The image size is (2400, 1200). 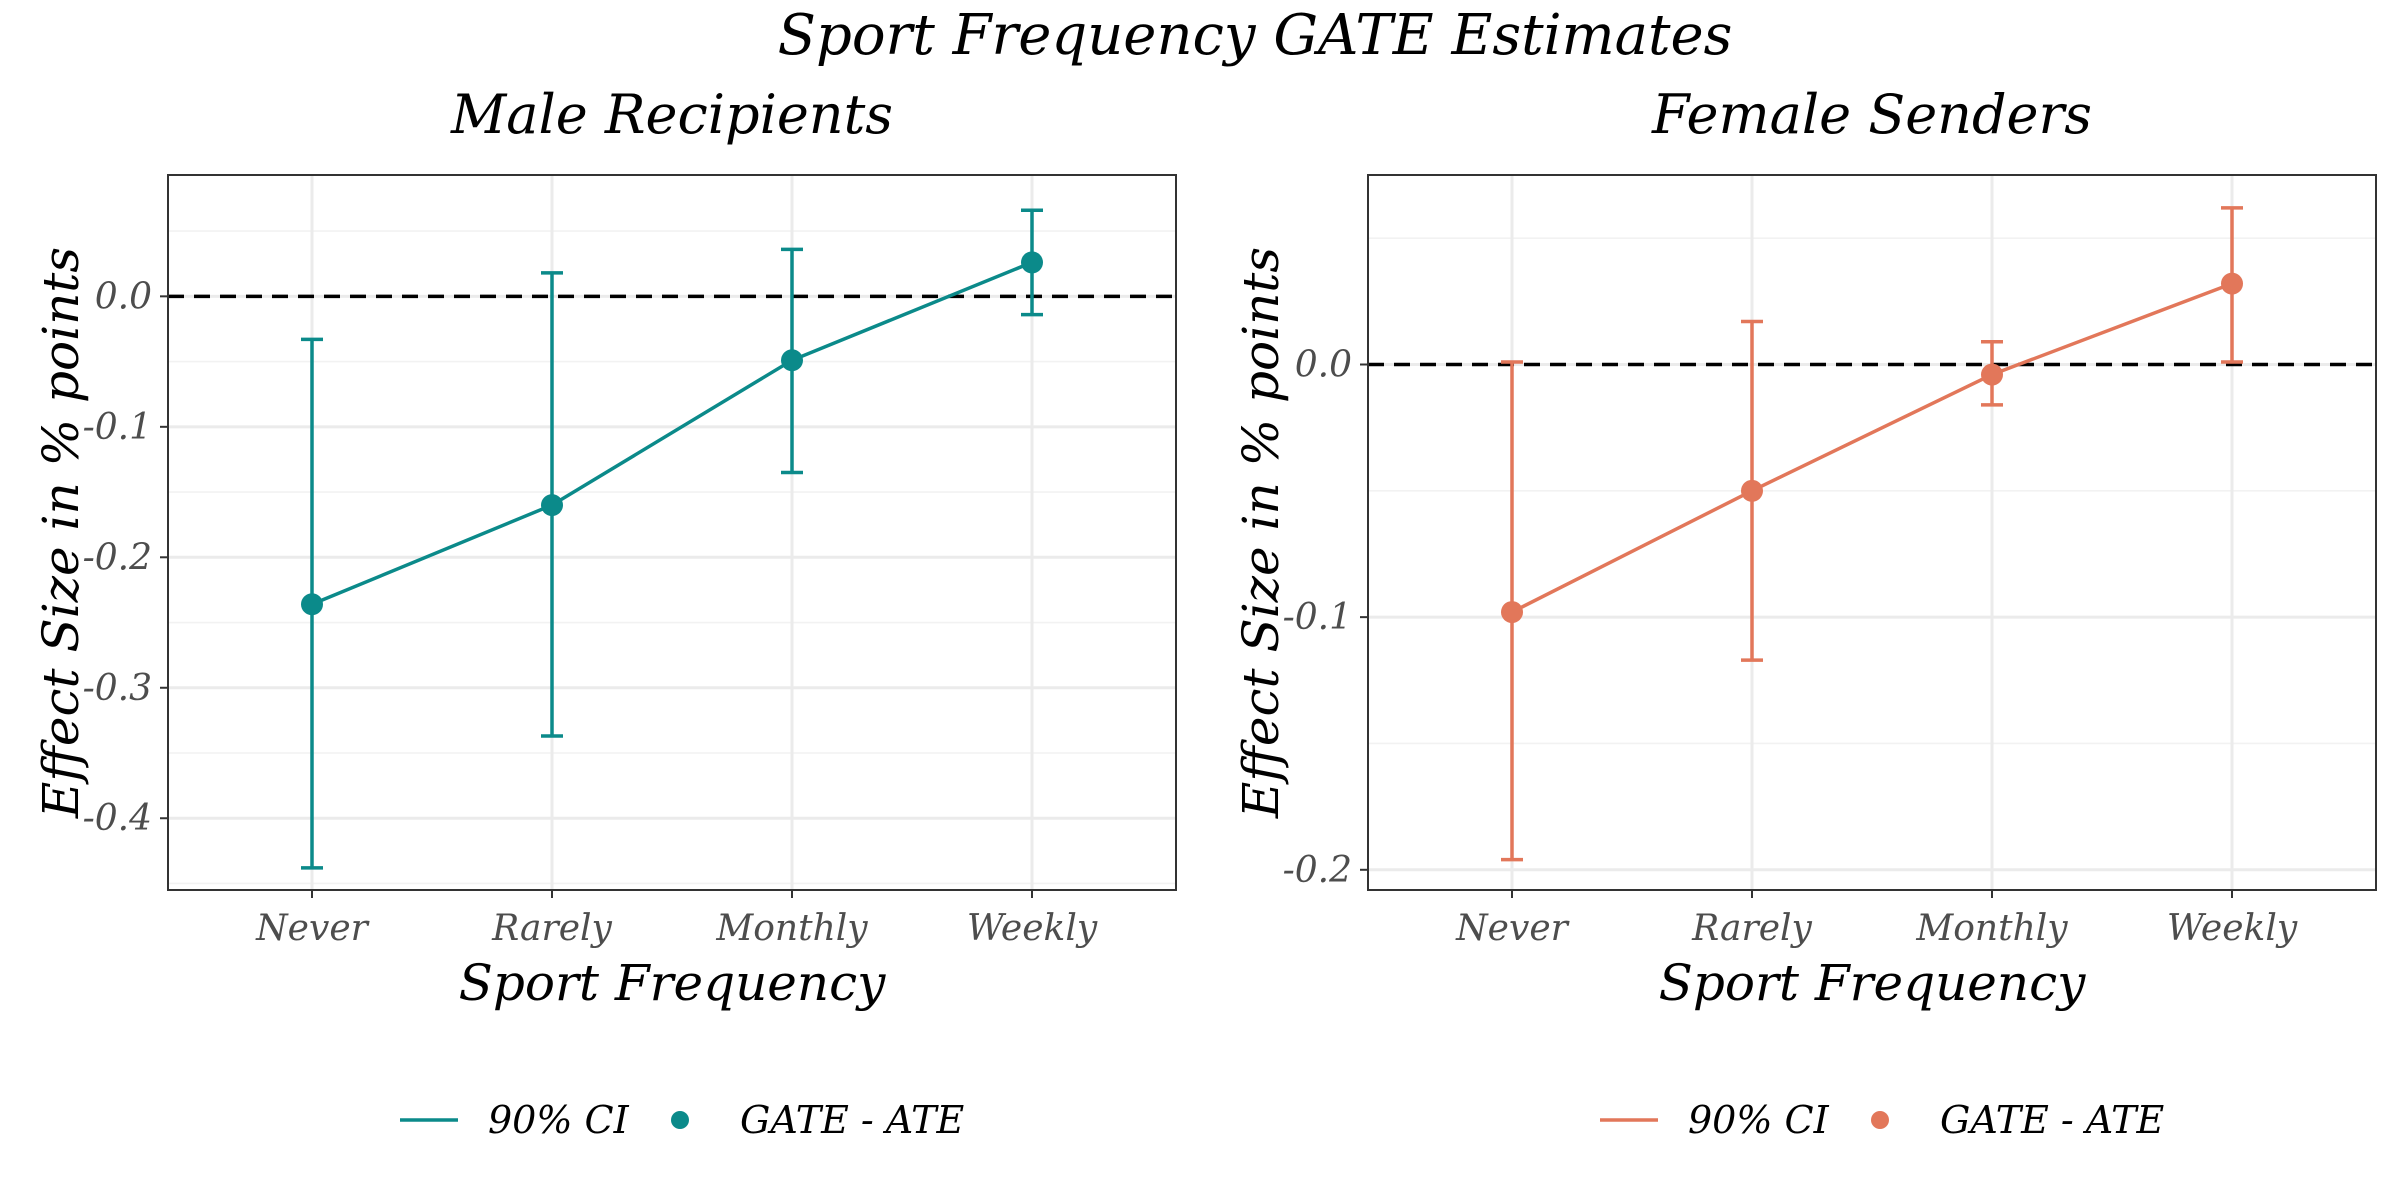 What do you see at coordinates (1255, 35) in the screenshot?
I see `figure-title: Sport Frequency GATE Estimates` at bounding box center [1255, 35].